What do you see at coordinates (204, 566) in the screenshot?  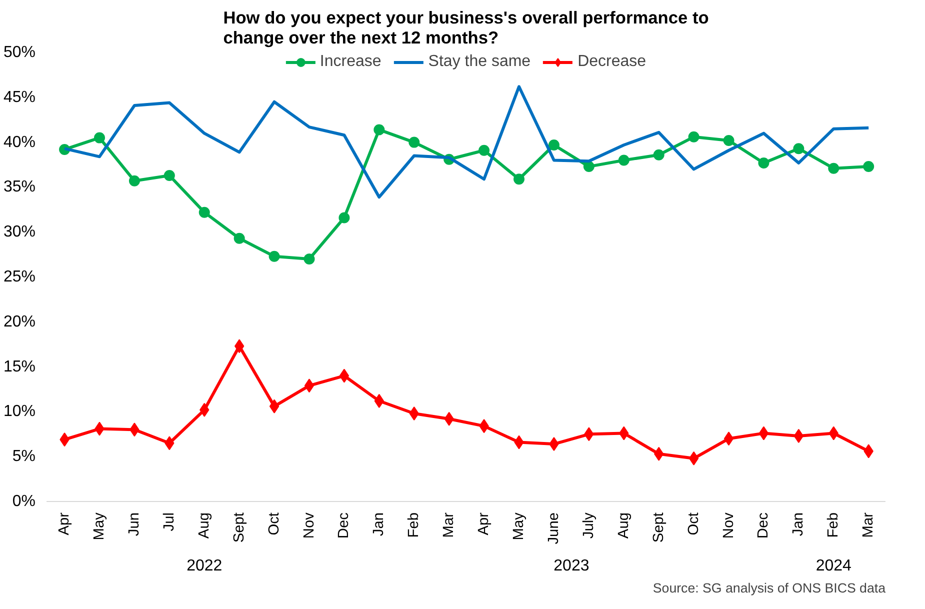 I see `text: 2022` at bounding box center [204, 566].